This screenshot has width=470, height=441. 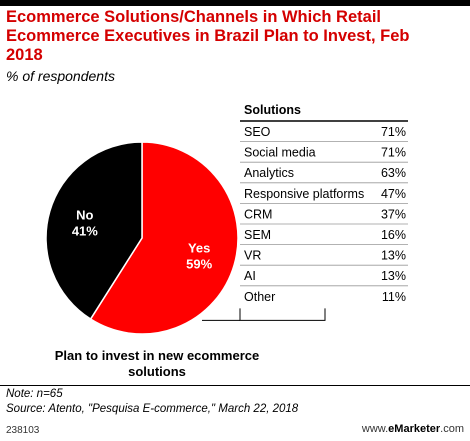 I want to click on table-row-label-sem: SEM, so click(x=257, y=235).